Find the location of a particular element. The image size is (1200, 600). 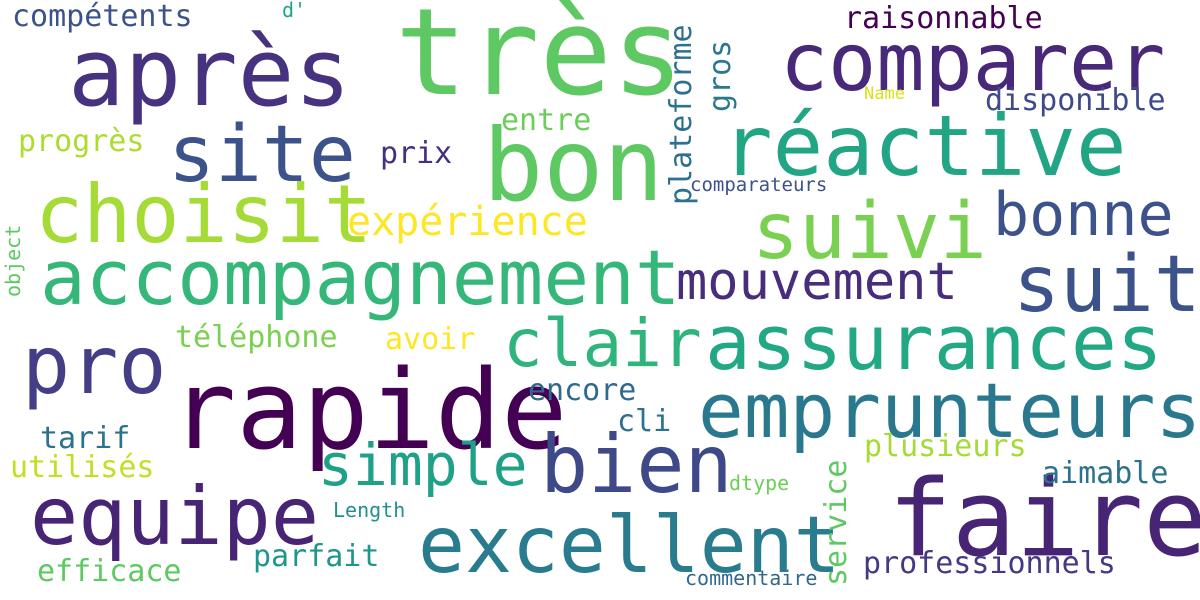

word-name: Name is located at coordinates (884, 94).